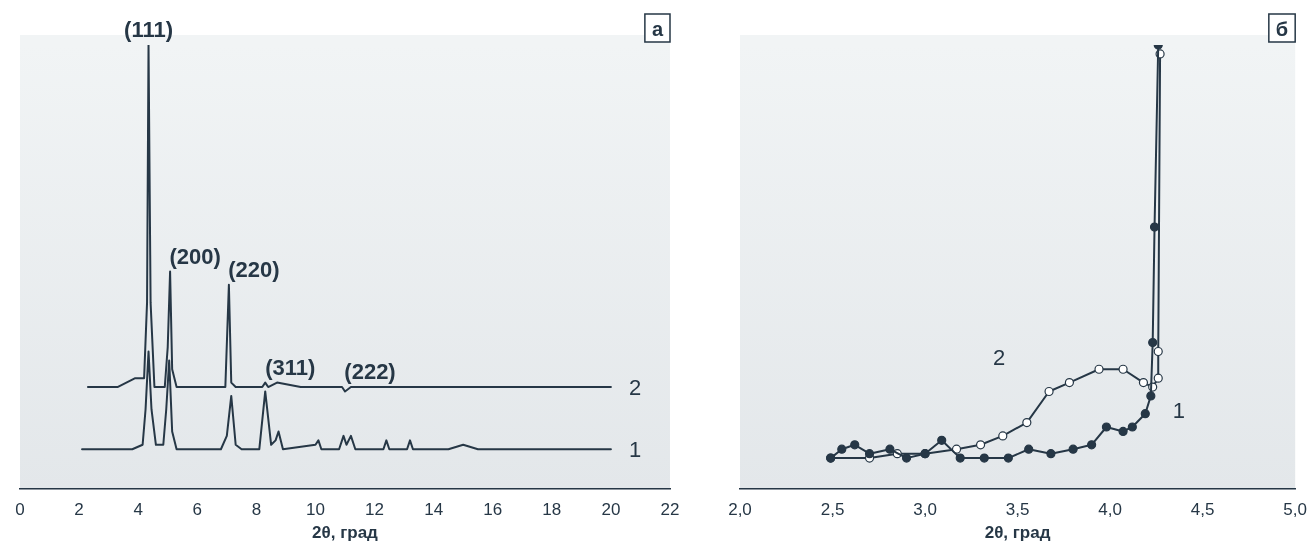 The image size is (1310, 544). I want to click on x-tick-label: 2,5, so click(832, 510).